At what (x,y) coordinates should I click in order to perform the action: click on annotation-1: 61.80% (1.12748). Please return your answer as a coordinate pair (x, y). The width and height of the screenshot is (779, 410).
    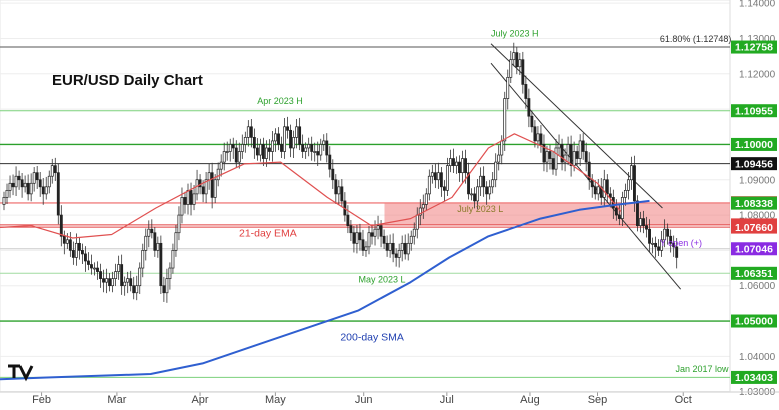
    Looking at the image, I should click on (696, 39).